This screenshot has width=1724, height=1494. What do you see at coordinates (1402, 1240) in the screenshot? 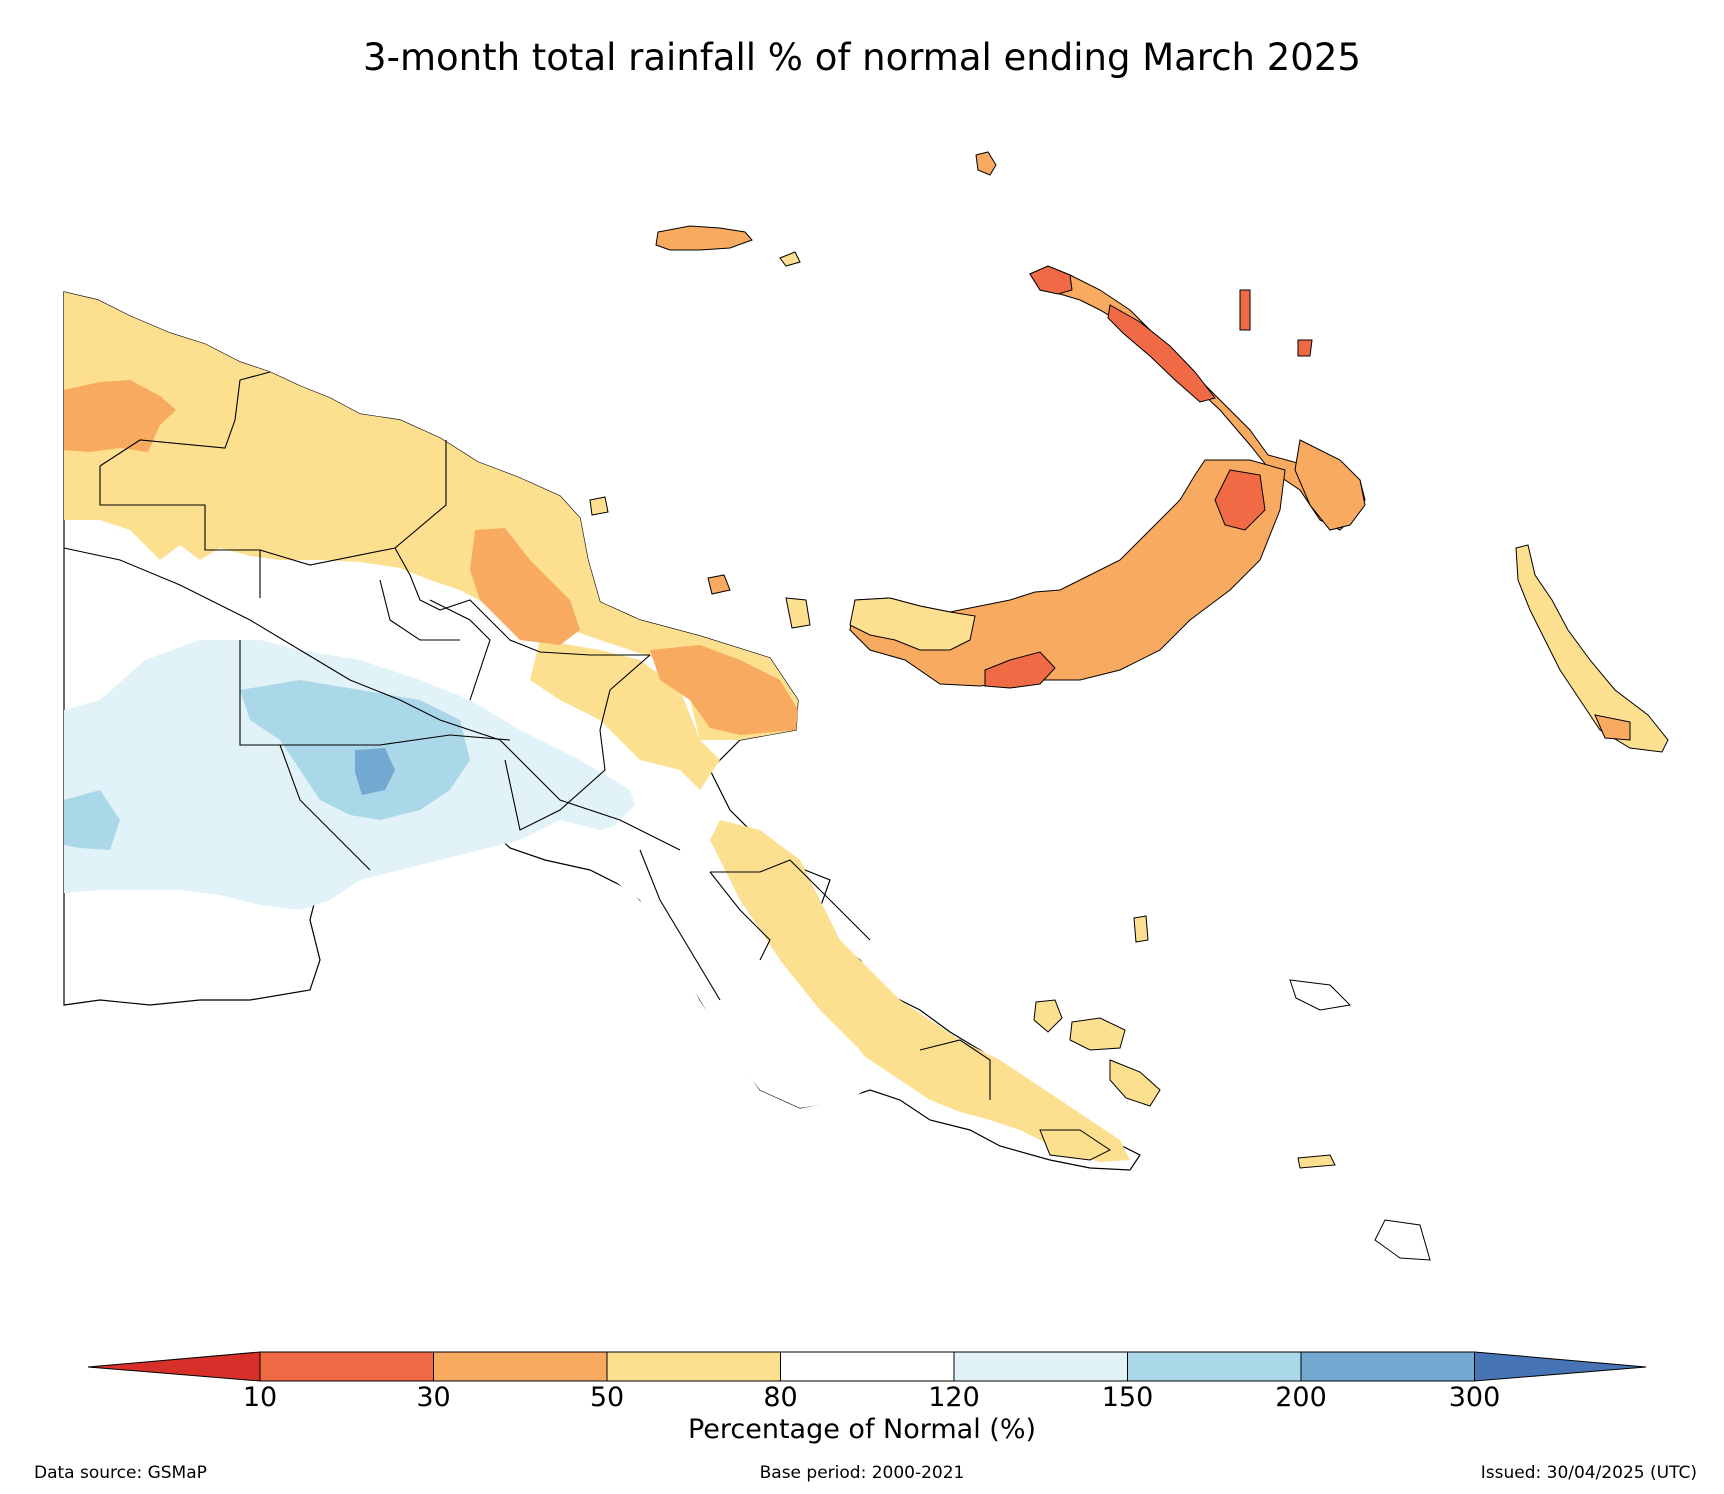
I see `island-rossel` at bounding box center [1402, 1240].